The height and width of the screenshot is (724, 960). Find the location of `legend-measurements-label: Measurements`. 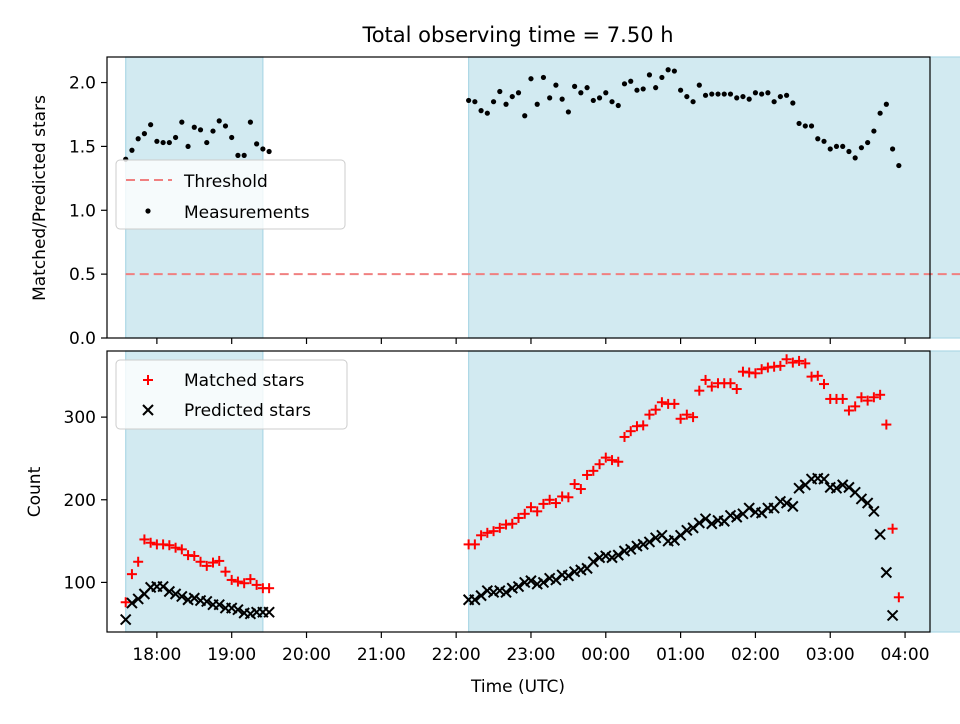

legend-measurements-label: Measurements is located at coordinates (247, 213).